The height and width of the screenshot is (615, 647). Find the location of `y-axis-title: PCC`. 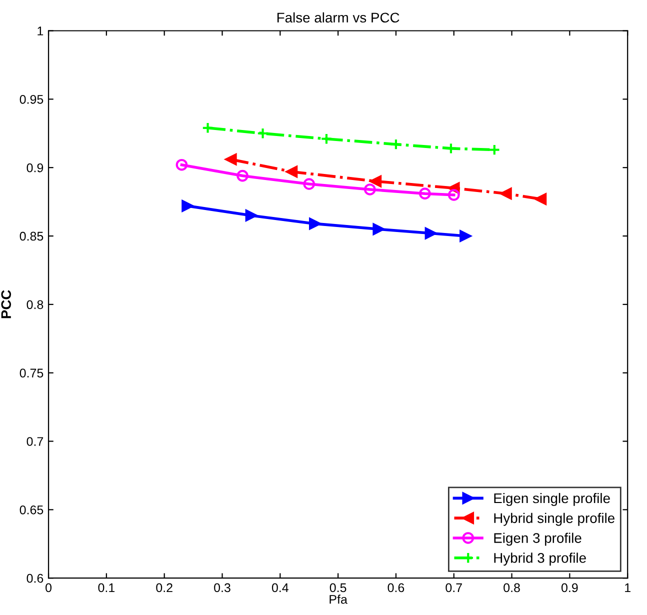

y-axis-title: PCC is located at coordinates (6, 304).